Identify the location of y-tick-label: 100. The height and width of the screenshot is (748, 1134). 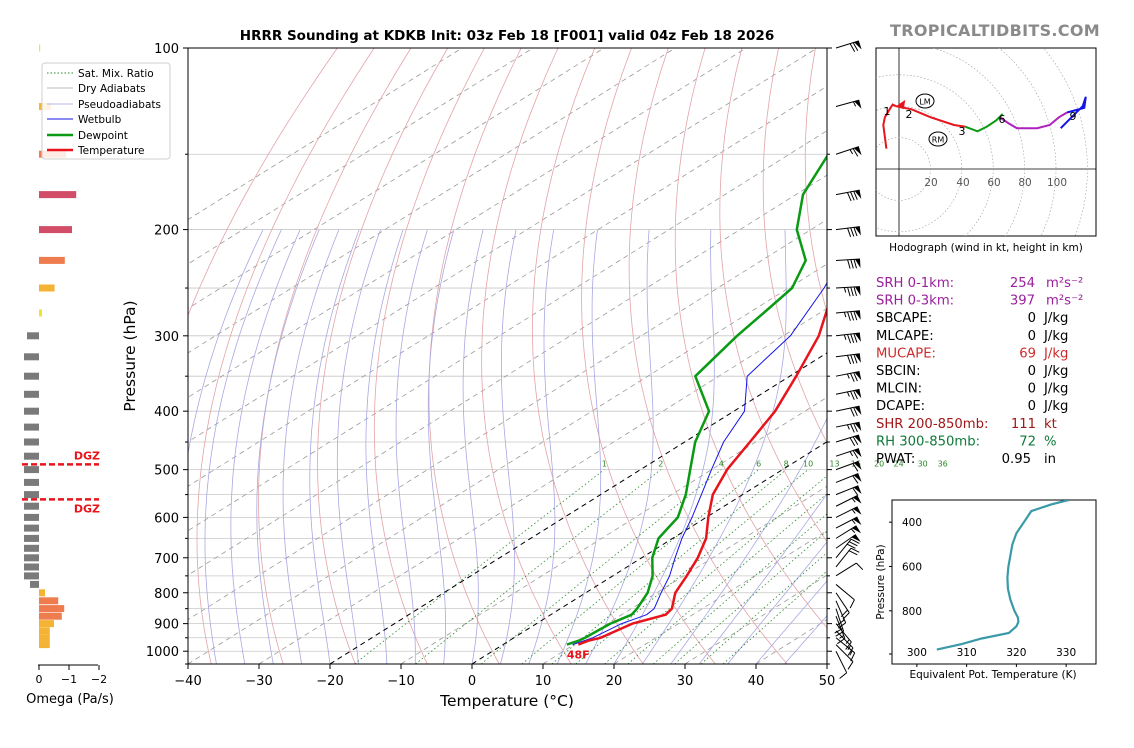
(166, 49).